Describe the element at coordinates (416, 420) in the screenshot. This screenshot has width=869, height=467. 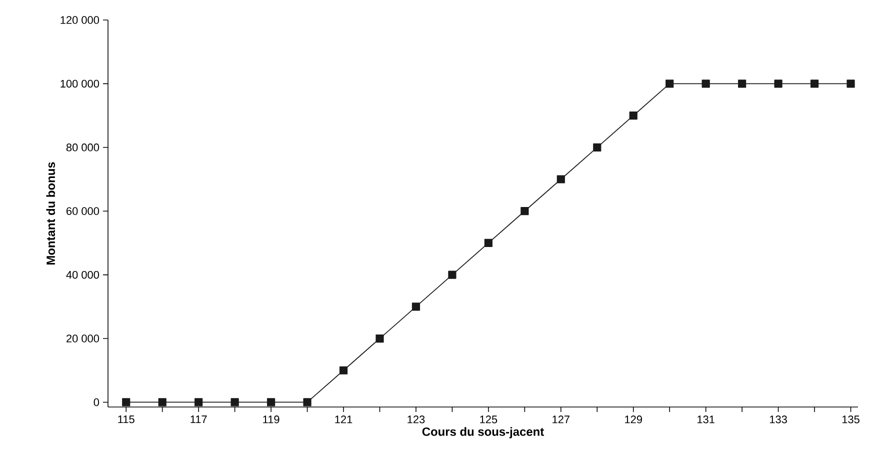
I see `x-tick-label: 123` at that location.